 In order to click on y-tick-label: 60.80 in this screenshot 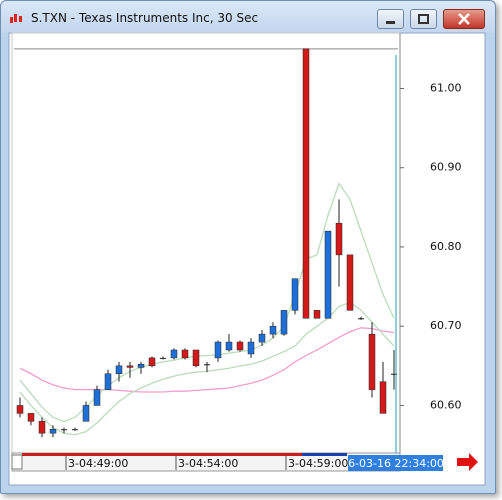, I will do `click(446, 246)`.